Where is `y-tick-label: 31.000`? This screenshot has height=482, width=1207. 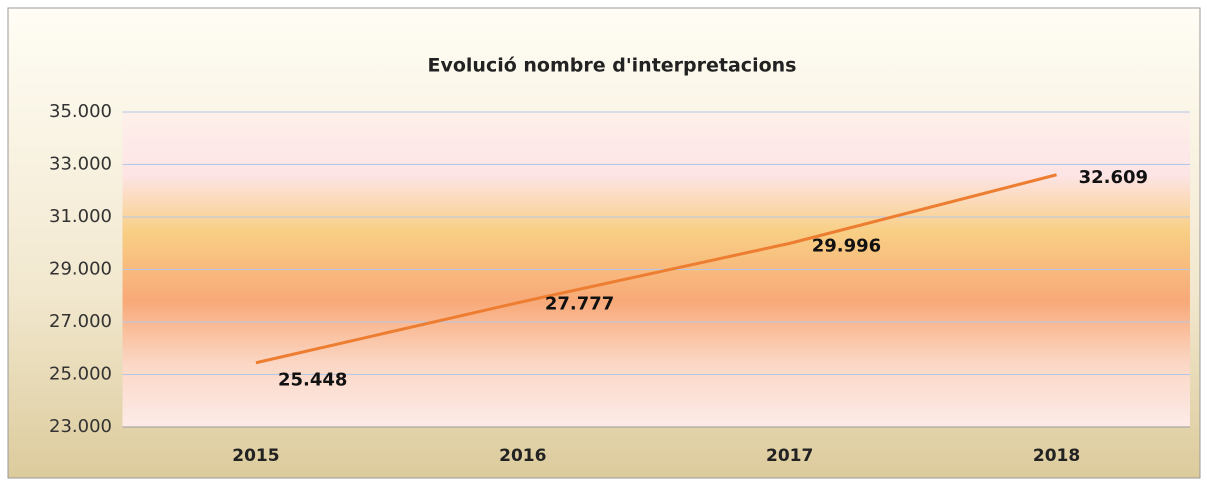 y-tick-label: 31.000 is located at coordinates (80, 216).